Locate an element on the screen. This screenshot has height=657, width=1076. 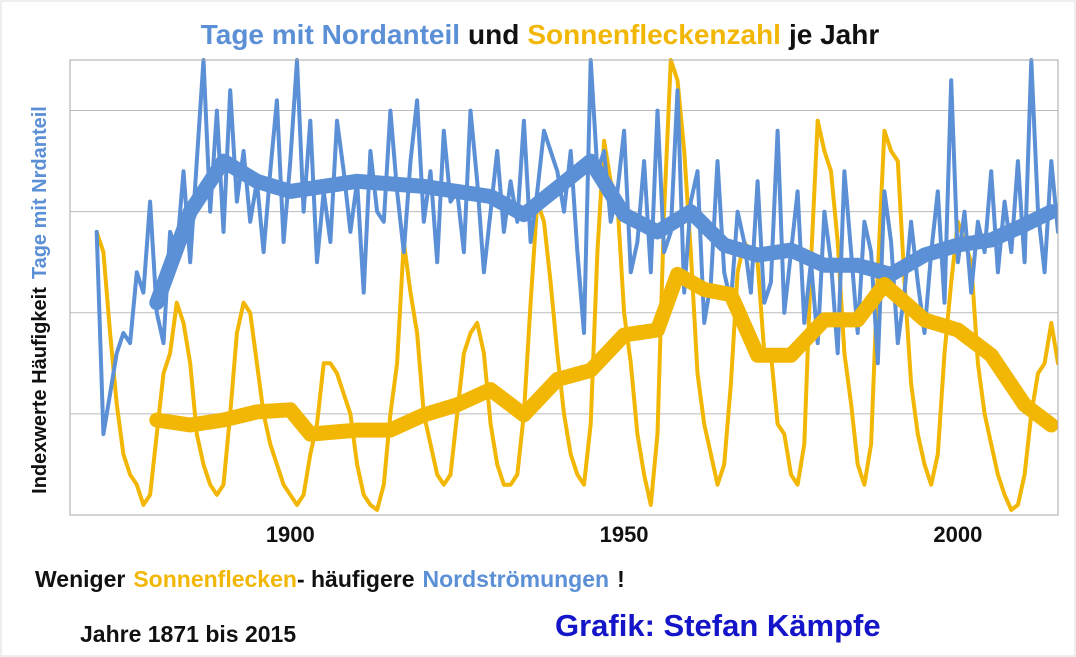
note-part: ! is located at coordinates (621, 579).